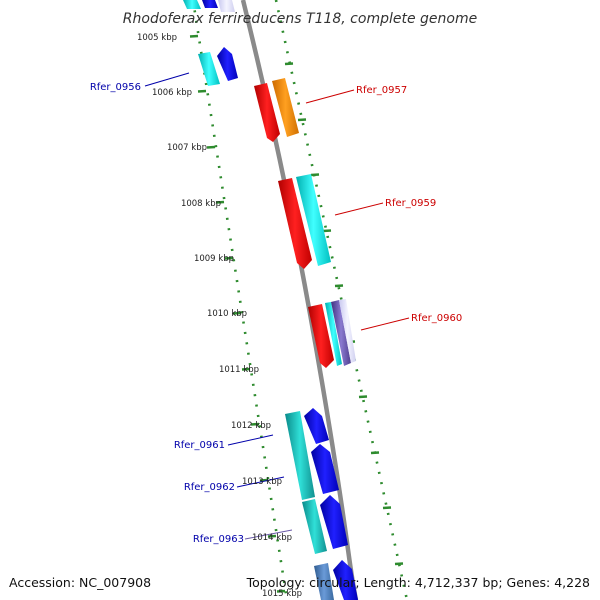 Image resolution: width=600 pixels, height=600 pixels. What do you see at coordinates (209, 487) in the screenshot?
I see `gene-label-rfer-0962: Rfer_0962` at bounding box center [209, 487].